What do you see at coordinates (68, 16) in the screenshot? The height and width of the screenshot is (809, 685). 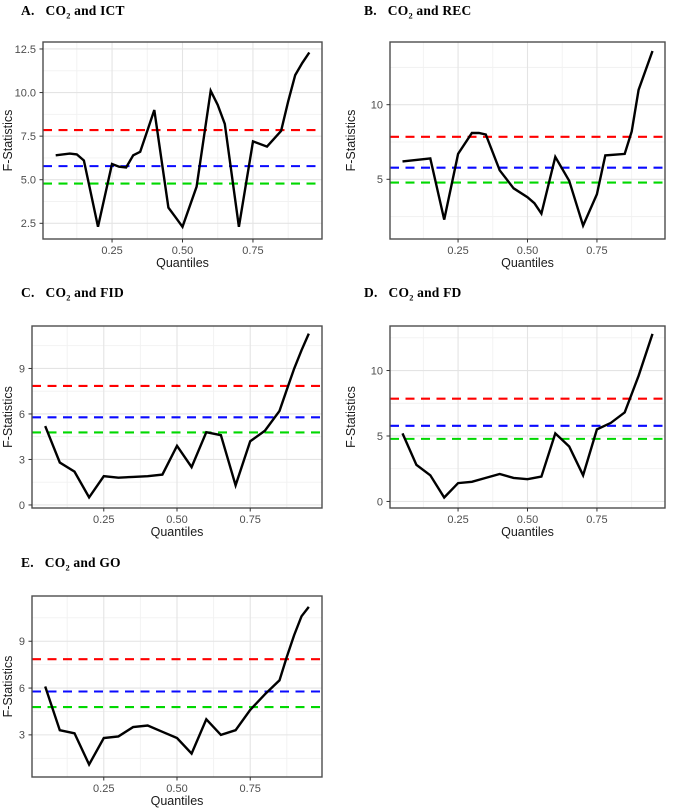 I see `panel-a-sub: 2` at bounding box center [68, 16].